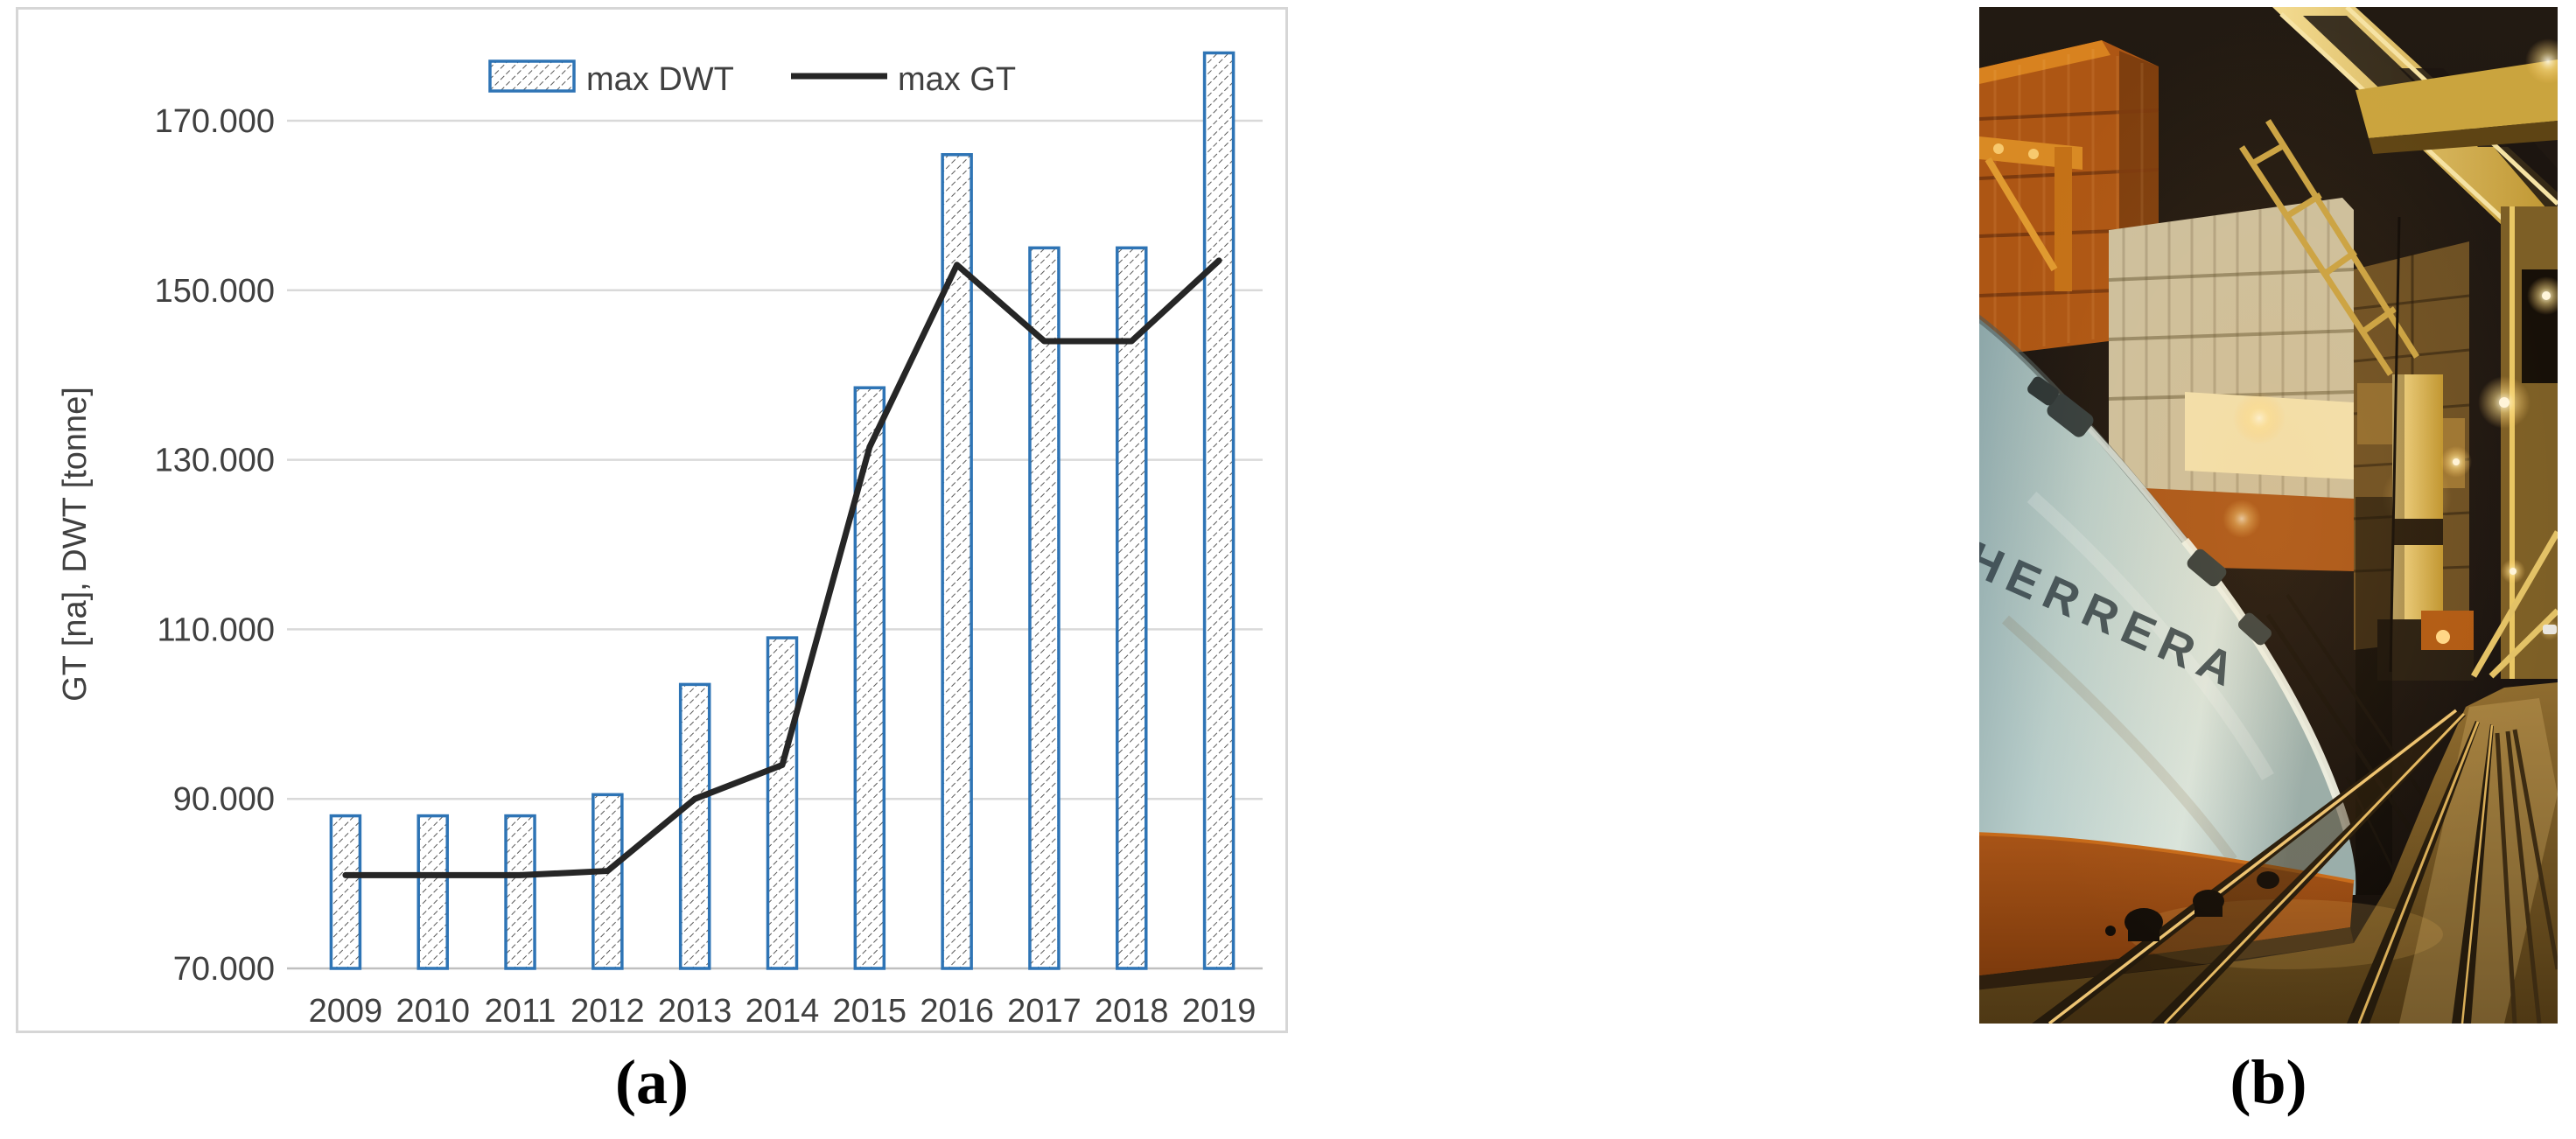 The image size is (2576, 1139). What do you see at coordinates (608, 881) in the screenshot?
I see `dwt-bar-2012` at bounding box center [608, 881].